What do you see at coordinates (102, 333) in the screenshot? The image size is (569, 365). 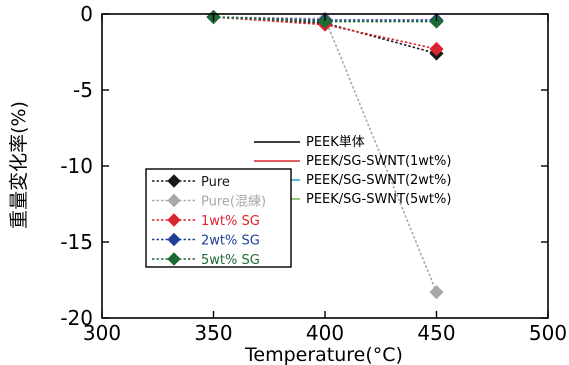 I see `x-tick-label: 300` at bounding box center [102, 333].